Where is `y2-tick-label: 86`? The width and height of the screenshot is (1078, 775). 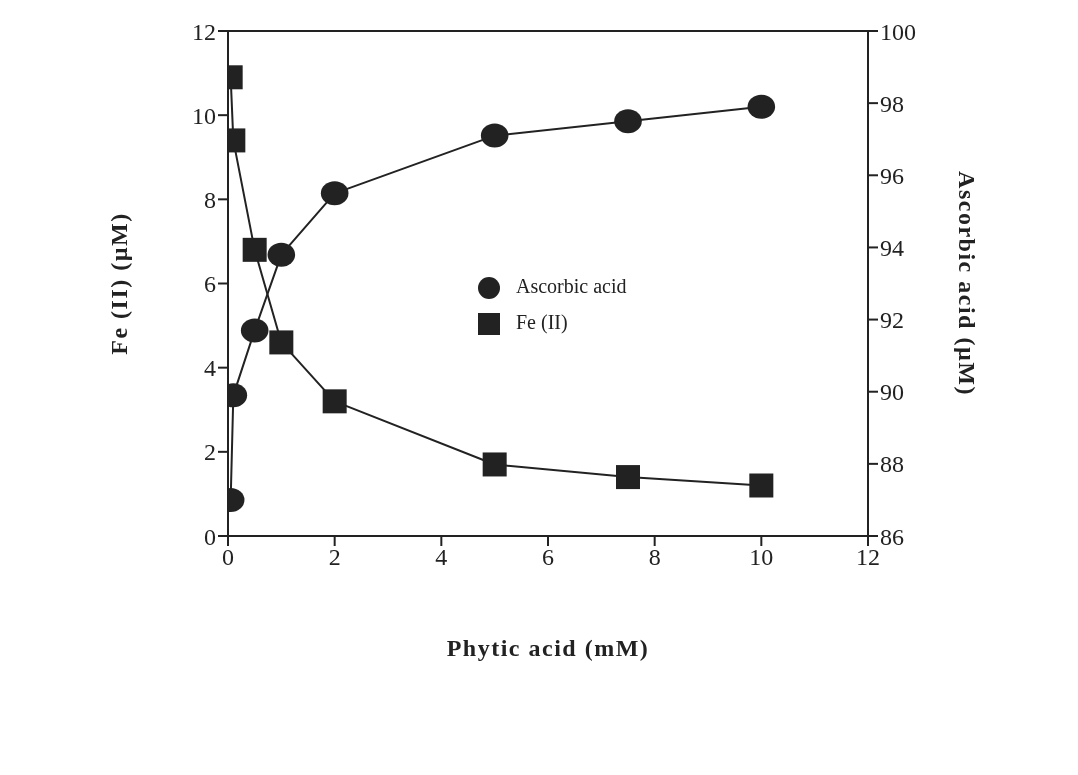 y2-tick-label: 86 is located at coordinates (892, 536).